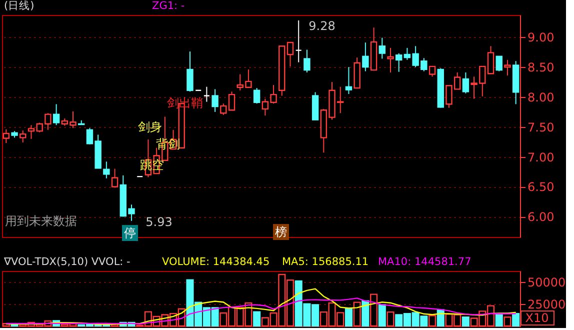 The height and width of the screenshot is (330, 574). Describe the element at coordinates (130, 233) in the screenshot. I see `annotation: 停` at that location.